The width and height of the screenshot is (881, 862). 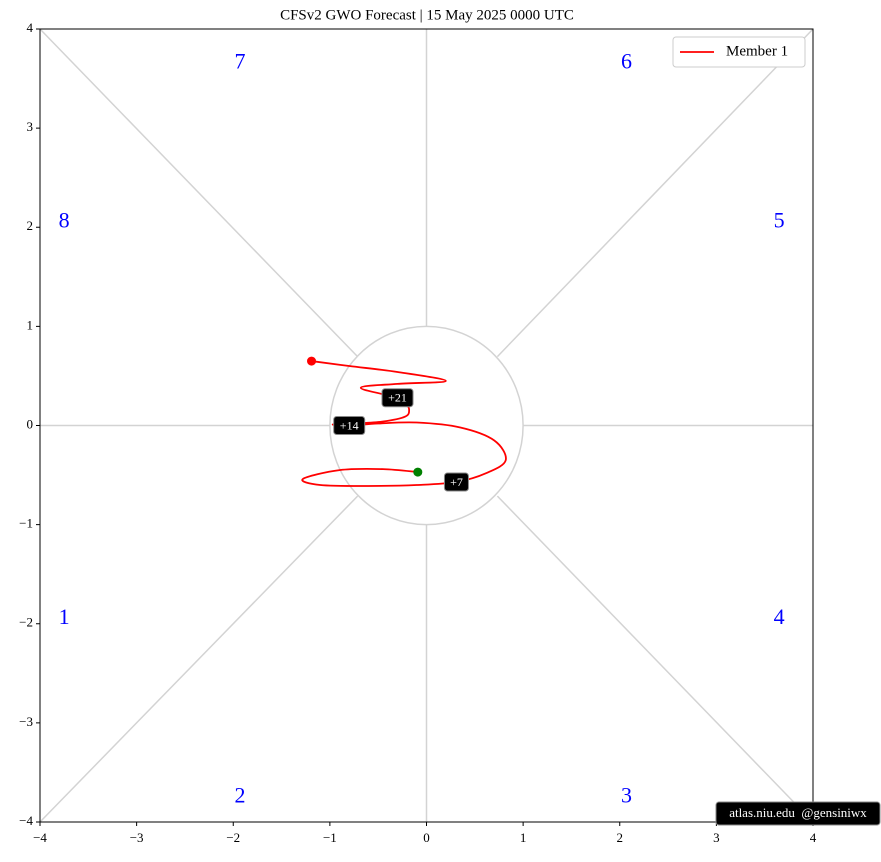 I want to click on watermark-box, so click(x=798, y=813).